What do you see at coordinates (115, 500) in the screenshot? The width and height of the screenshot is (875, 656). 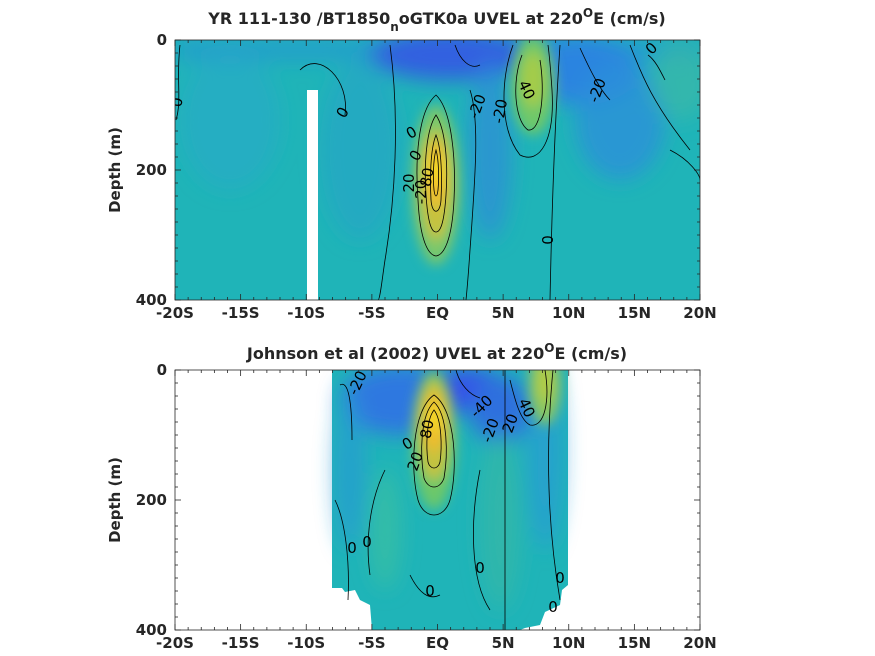 I see `panel-2-ylabel: Depth (m)` at bounding box center [115, 500].